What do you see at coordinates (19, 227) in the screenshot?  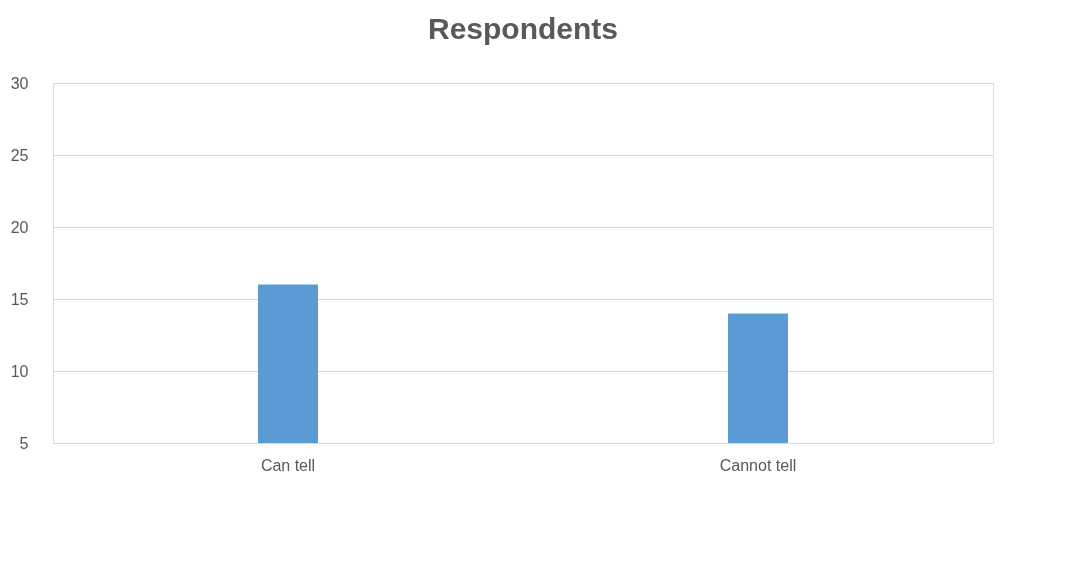 I see `y-tick-label: 20` at bounding box center [19, 227].